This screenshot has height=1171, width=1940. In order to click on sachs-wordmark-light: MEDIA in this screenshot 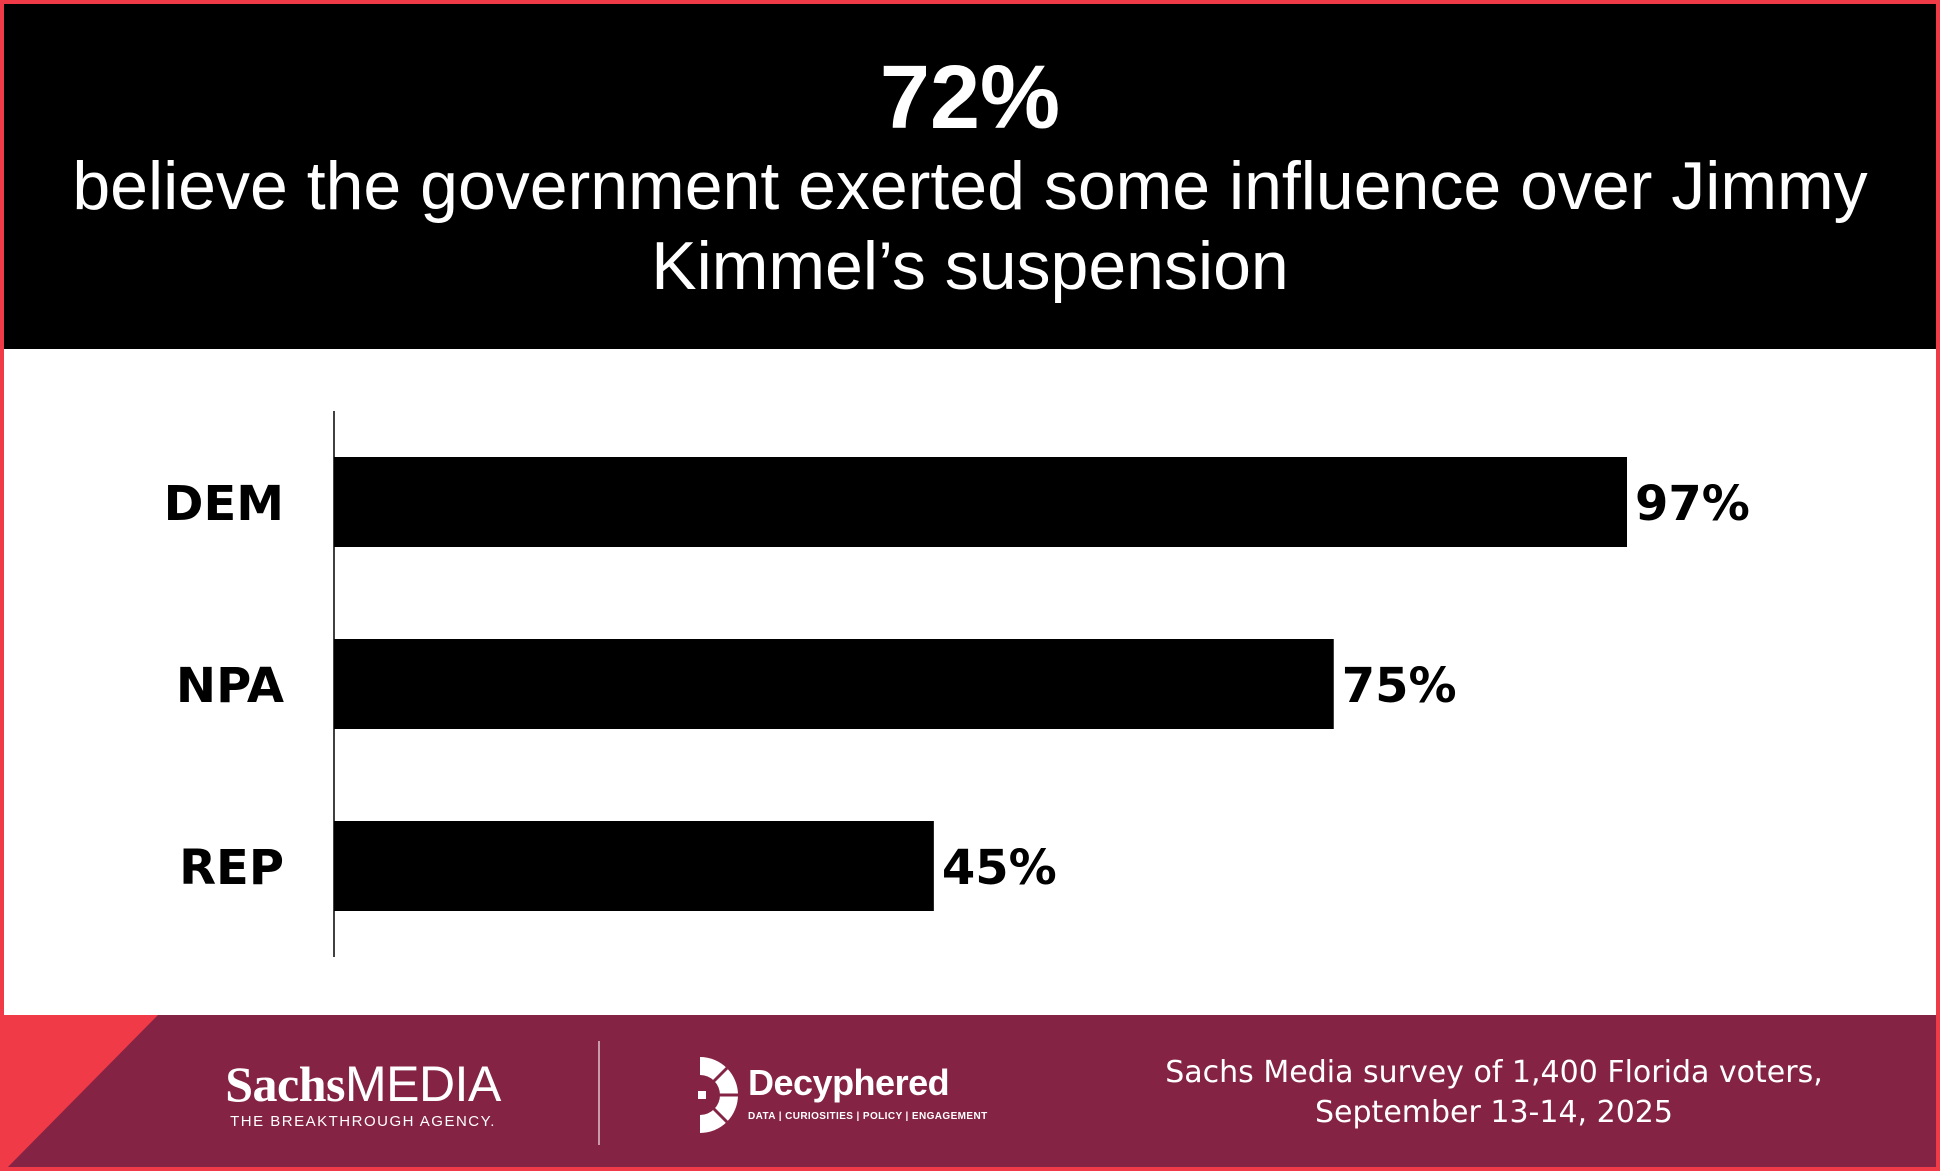, I will do `click(422, 1084)`.